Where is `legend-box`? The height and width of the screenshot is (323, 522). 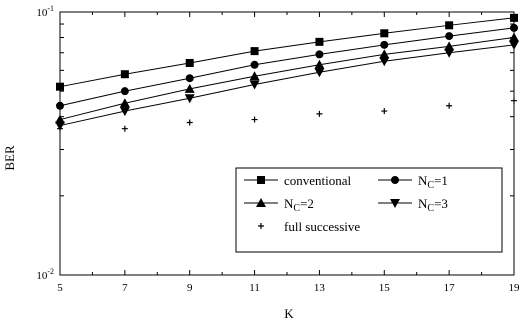
legend-box is located at coordinates (369, 210).